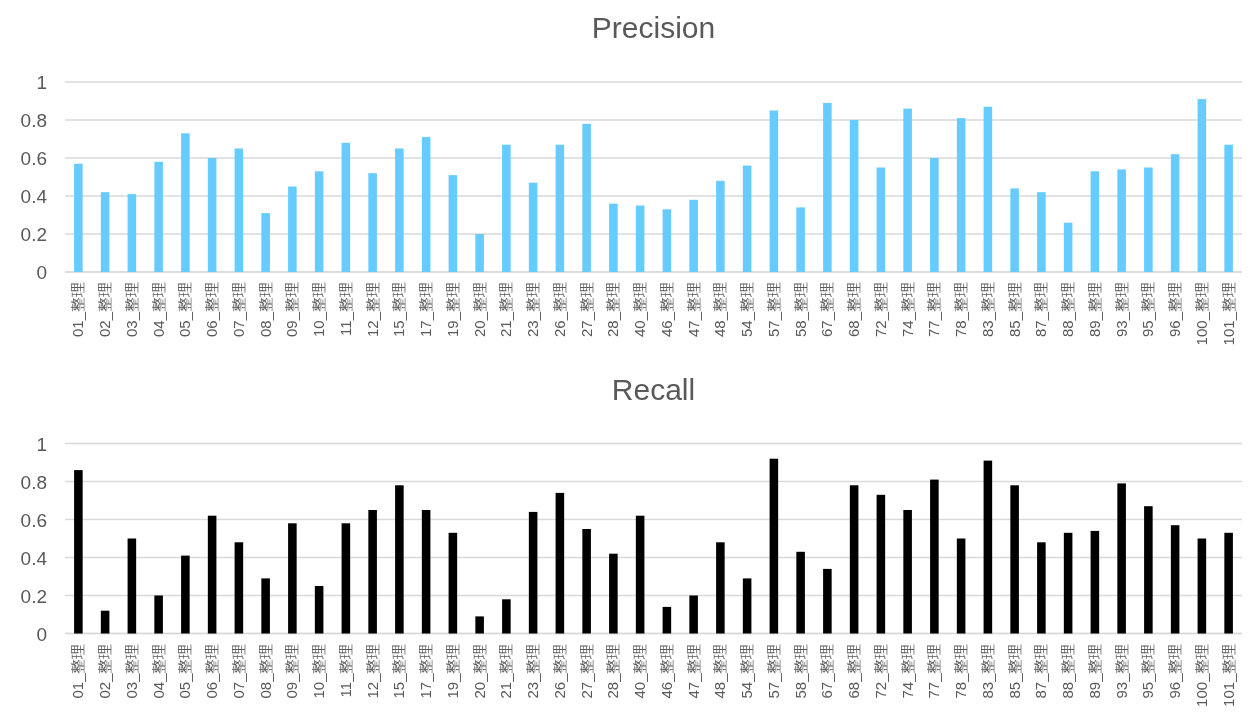 The image size is (1248, 723). What do you see at coordinates (292, 671) in the screenshot?
I see `x-tick-label: 09_整理` at bounding box center [292, 671].